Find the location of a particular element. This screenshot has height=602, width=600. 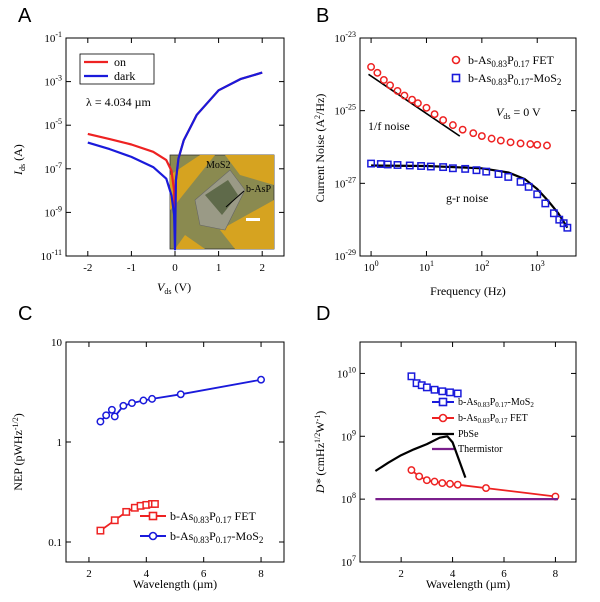

inset-electrode-left is located at coordinates (192, 182).